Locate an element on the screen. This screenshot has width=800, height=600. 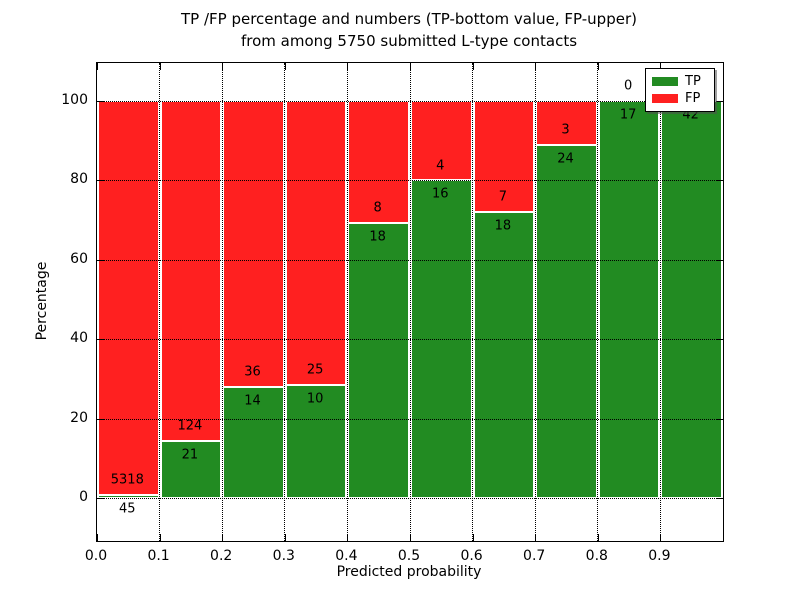
legend: TP FP is located at coordinates (680, 90).